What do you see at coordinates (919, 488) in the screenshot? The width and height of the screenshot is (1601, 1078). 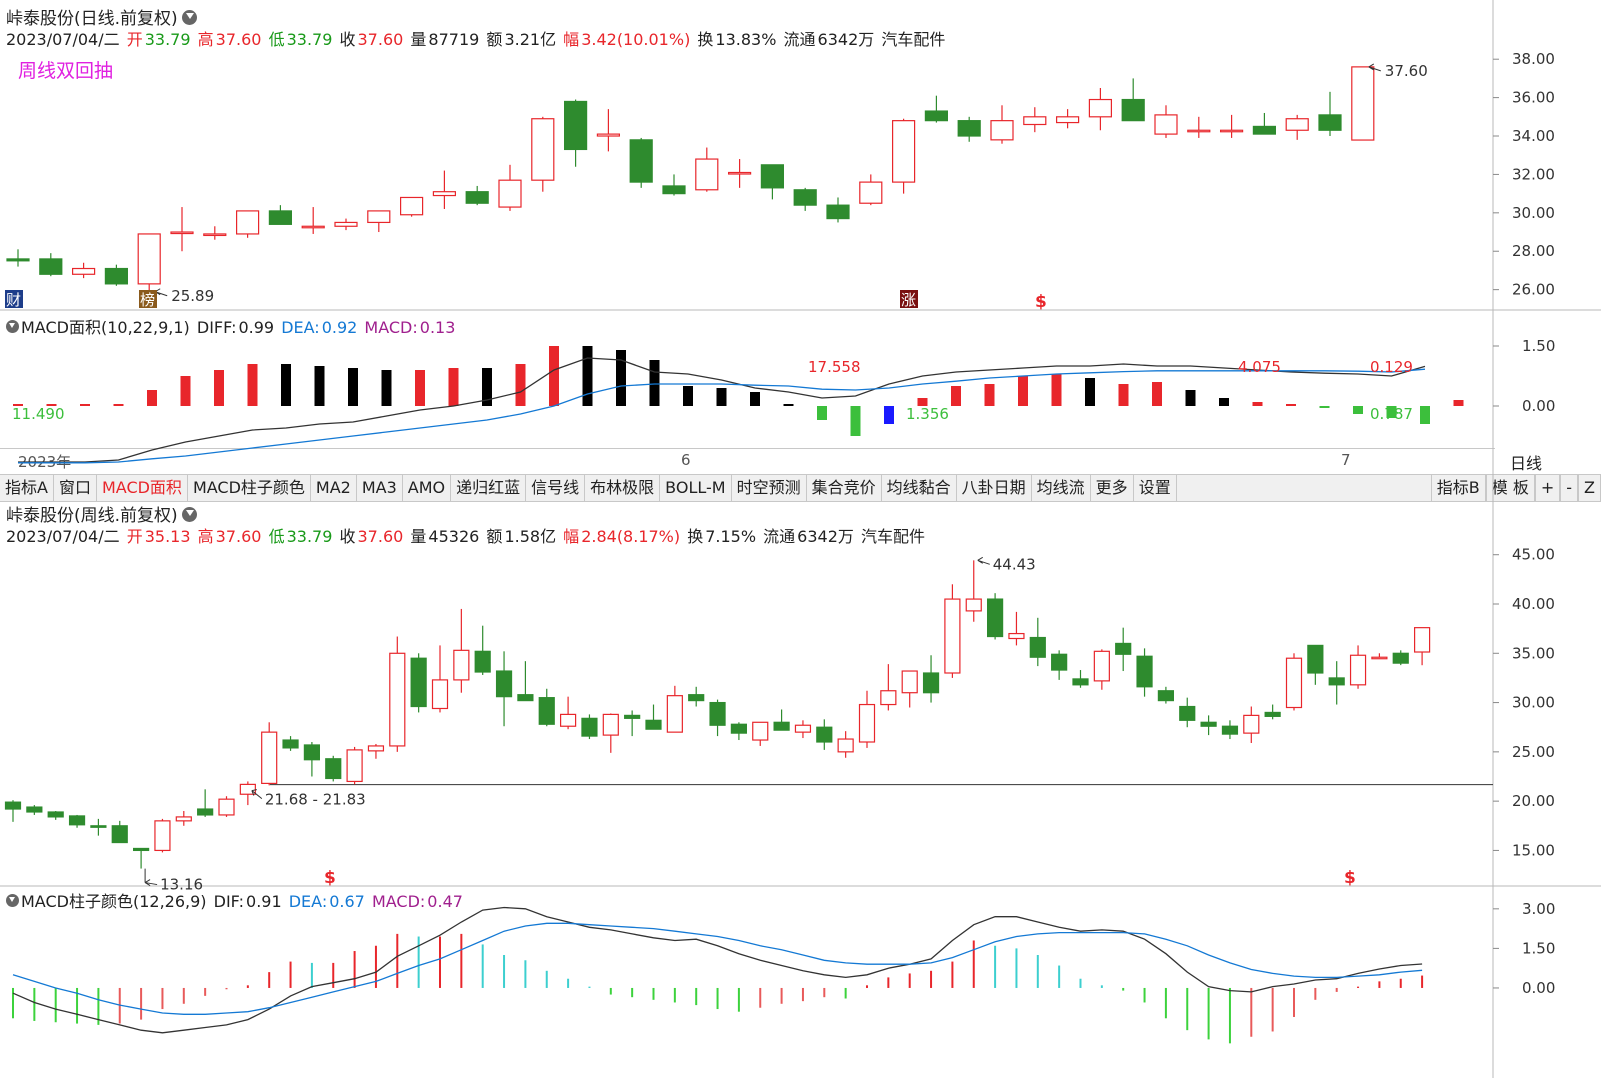 I see `tab-13: 均线黏合` at bounding box center [919, 488].